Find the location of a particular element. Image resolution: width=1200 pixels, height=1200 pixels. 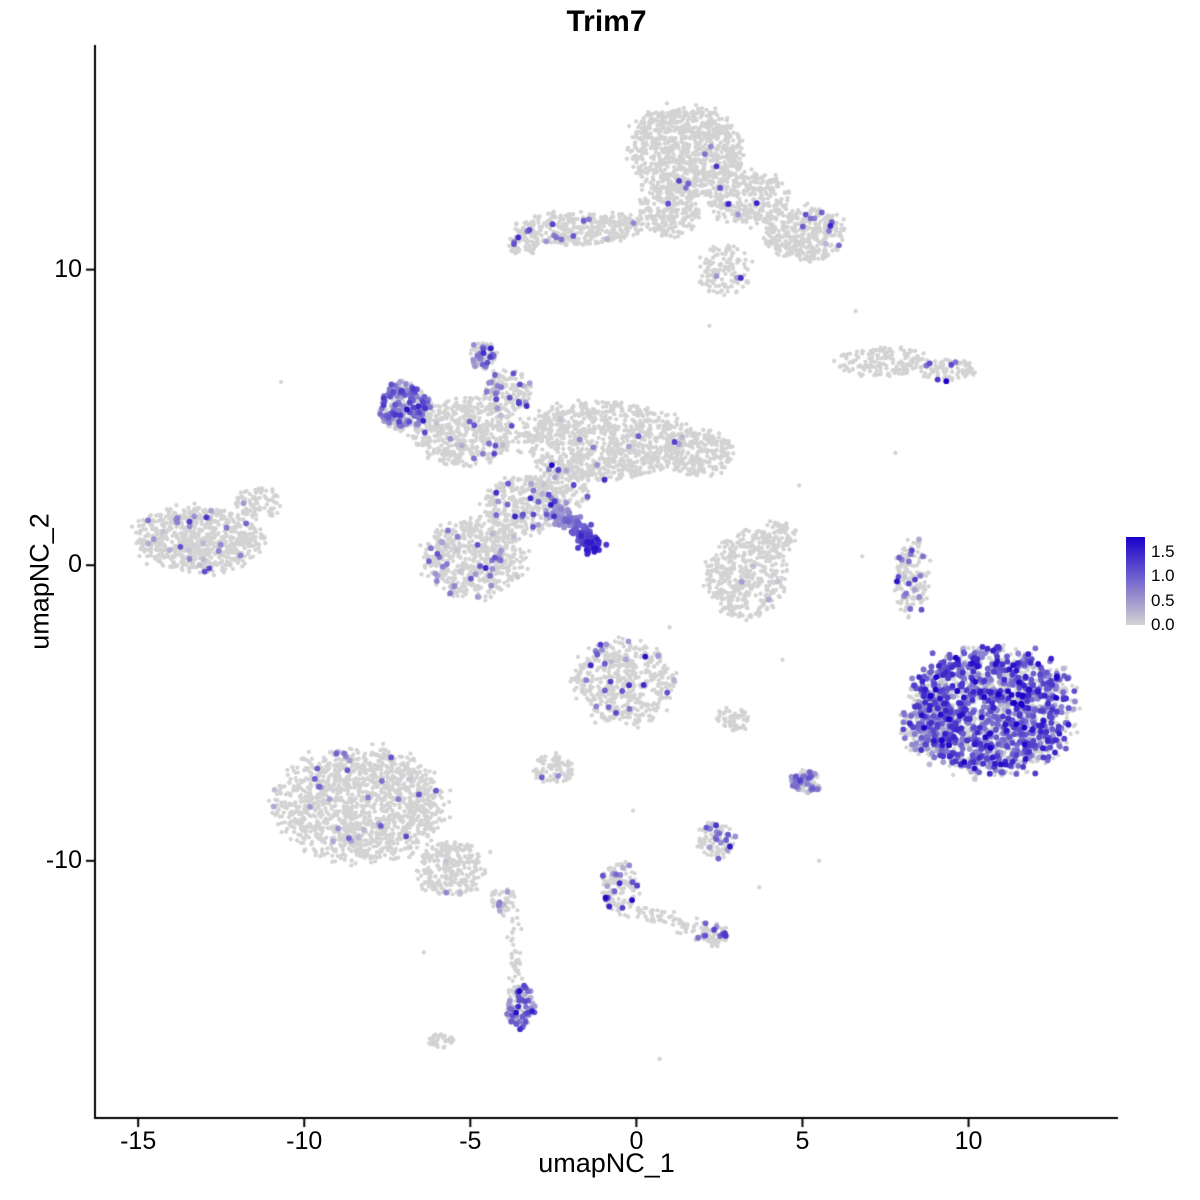

x-tick-label: -5 is located at coordinates (470, 1141).